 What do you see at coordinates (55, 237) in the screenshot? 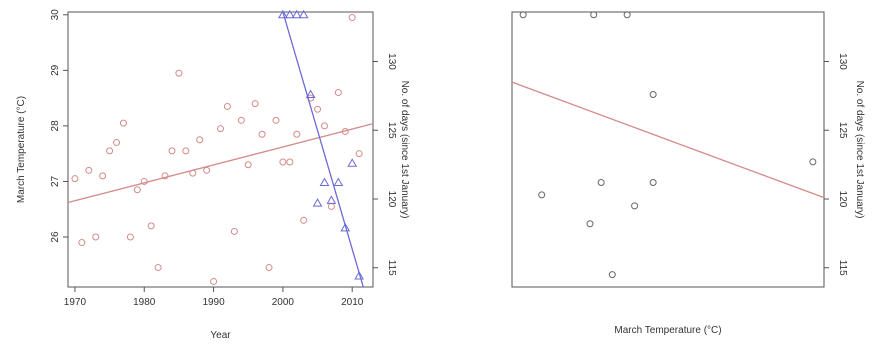
I see `y-left-tick-label: 26` at bounding box center [55, 237].